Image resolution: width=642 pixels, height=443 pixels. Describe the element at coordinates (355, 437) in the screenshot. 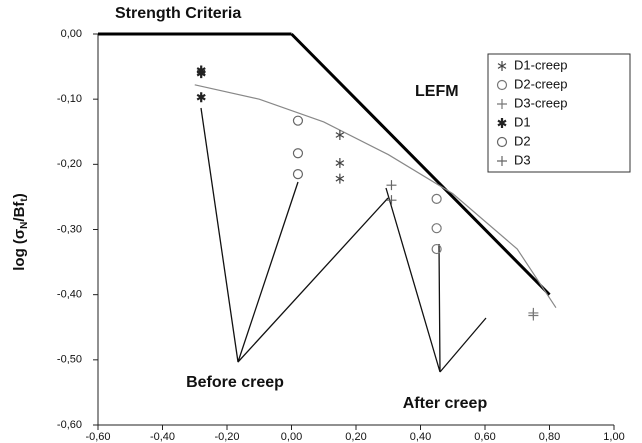

I see `x-tick-label: 0,20` at that location.